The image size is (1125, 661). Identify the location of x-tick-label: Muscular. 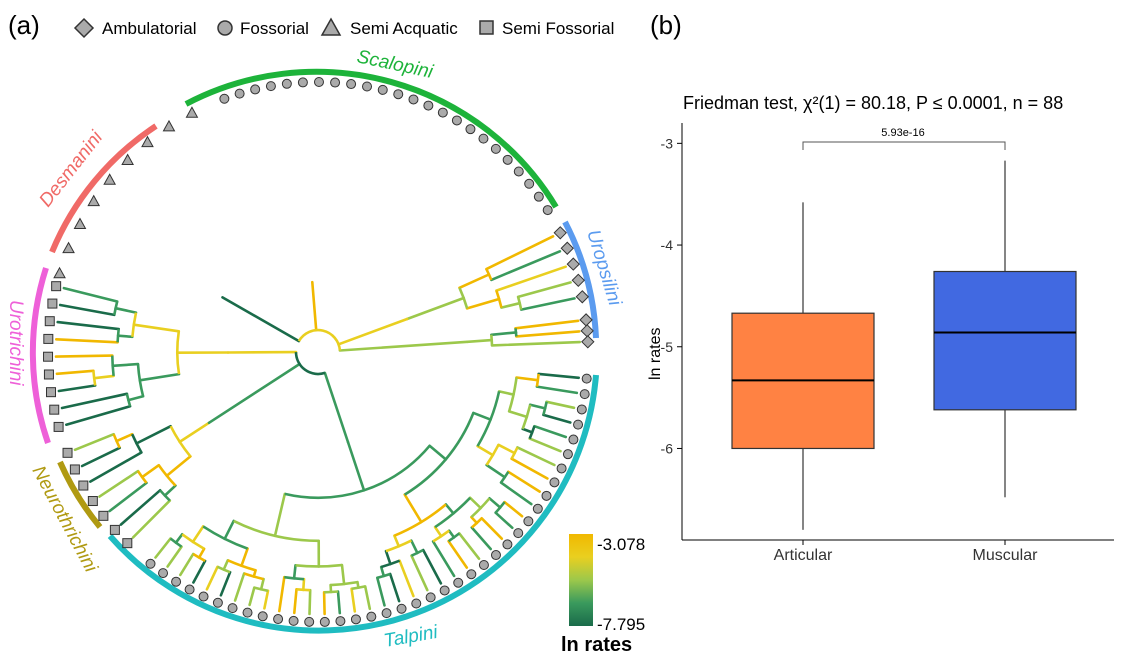
(1006, 555).